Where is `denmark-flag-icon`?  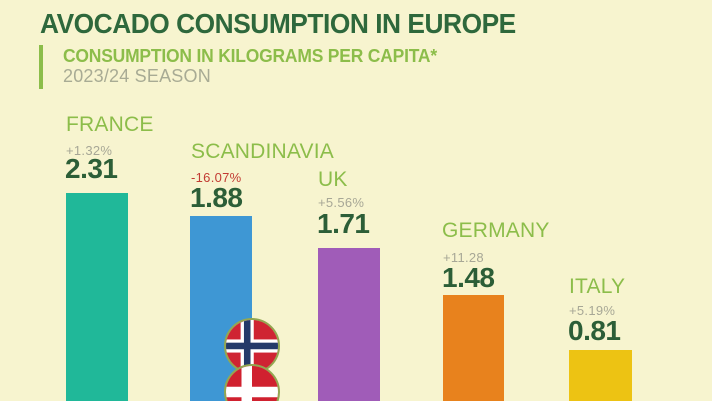 denmark-flag-icon is located at coordinates (252, 382).